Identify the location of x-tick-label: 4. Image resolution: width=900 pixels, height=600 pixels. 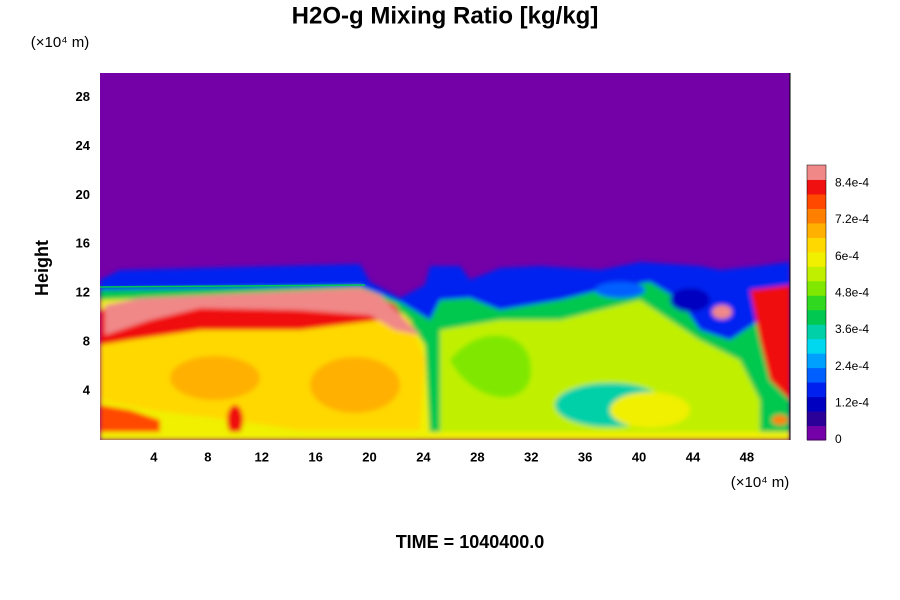
(154, 456).